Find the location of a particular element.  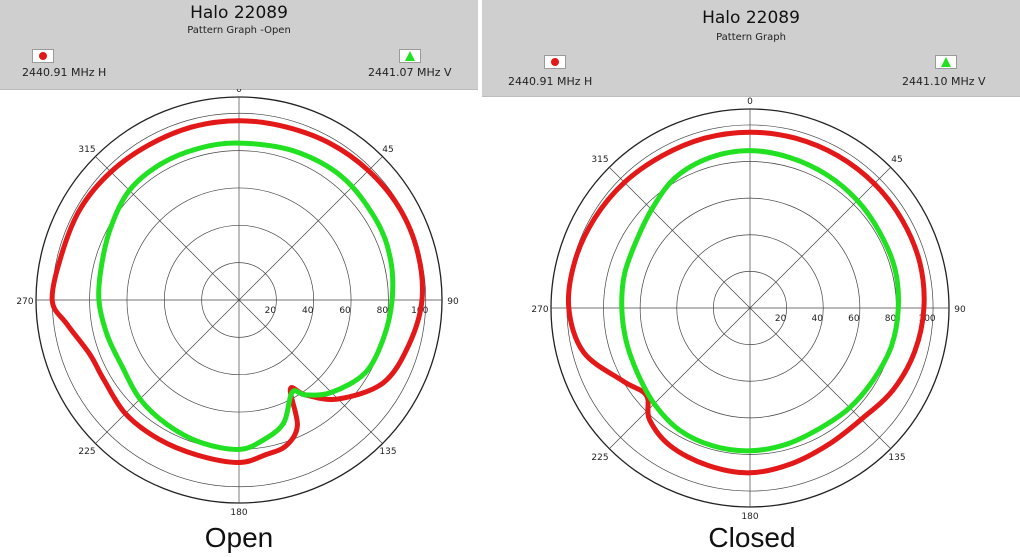

radial-tick-label: 20 is located at coordinates (781, 319).